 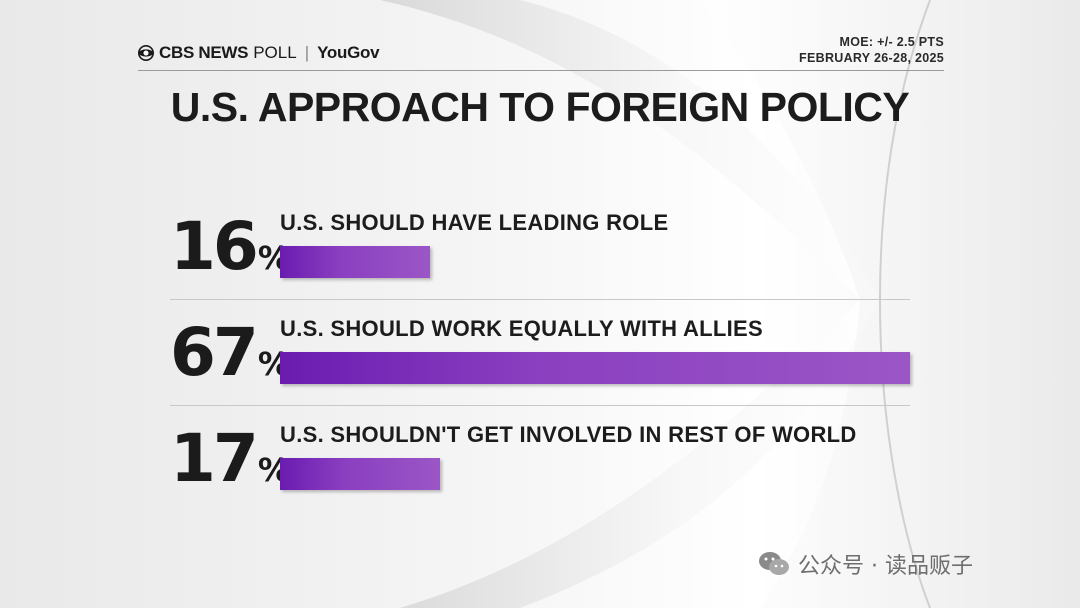 I want to click on brand-cbs-news: CBS NEWS, so click(x=204, y=52).